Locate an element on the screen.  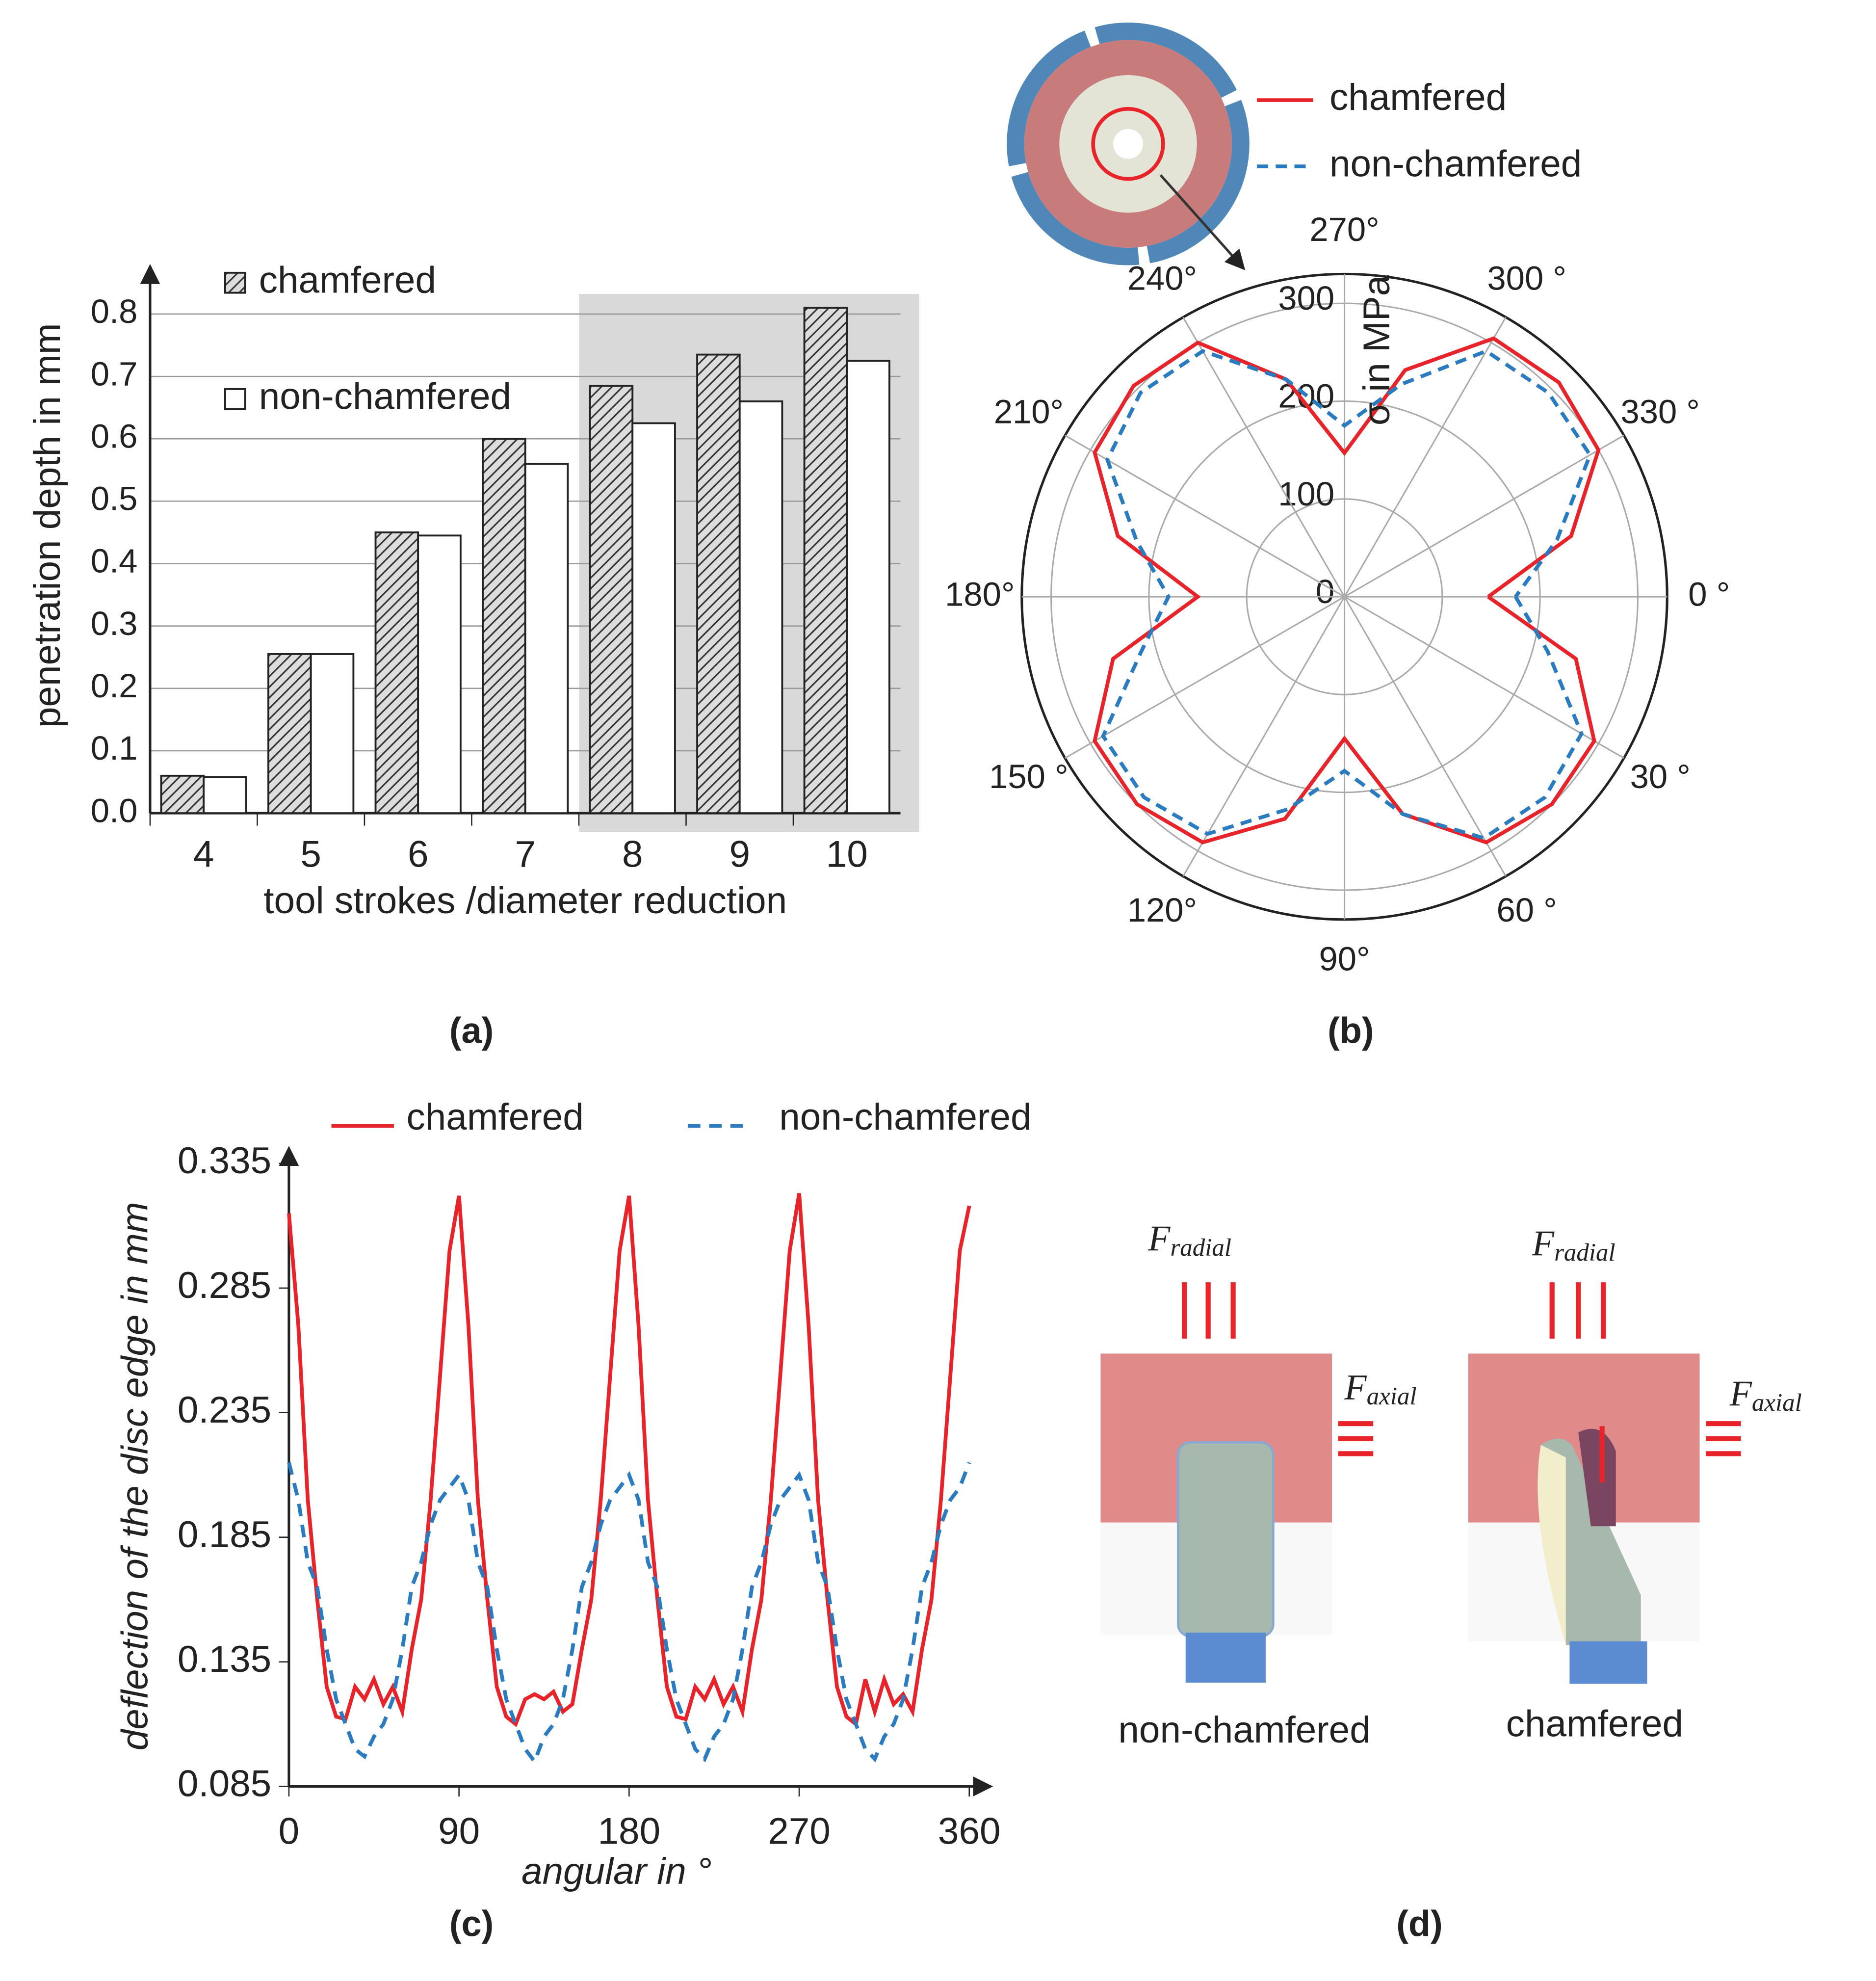
theta-tick-label: 240° is located at coordinates (1162, 278).